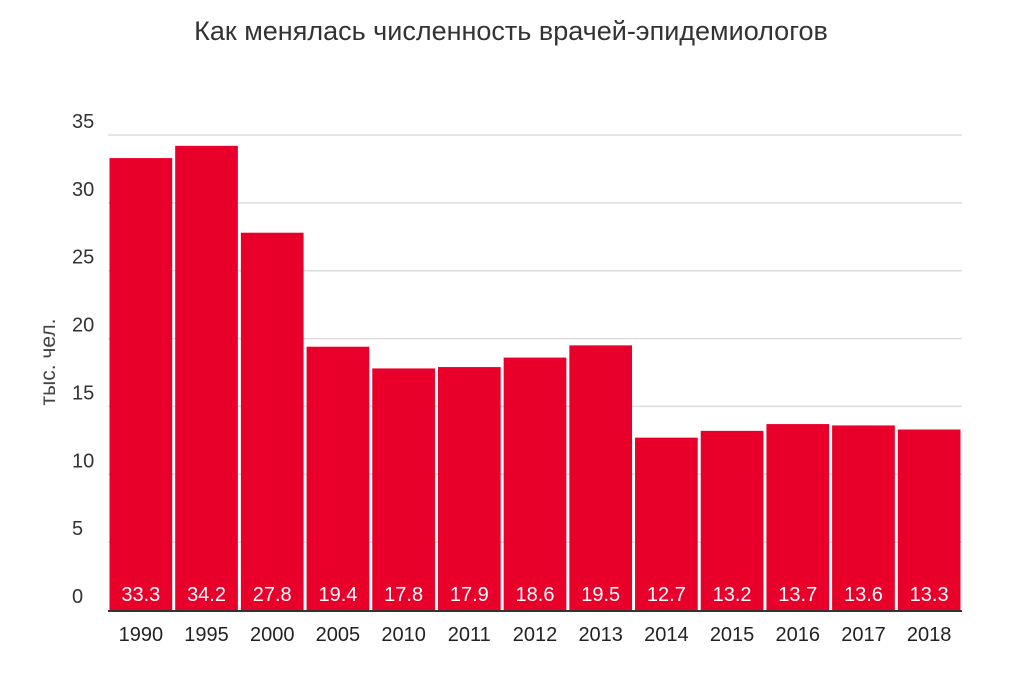 This screenshot has width=1022, height=674. I want to click on x-tick-label: 1995, so click(206, 635).